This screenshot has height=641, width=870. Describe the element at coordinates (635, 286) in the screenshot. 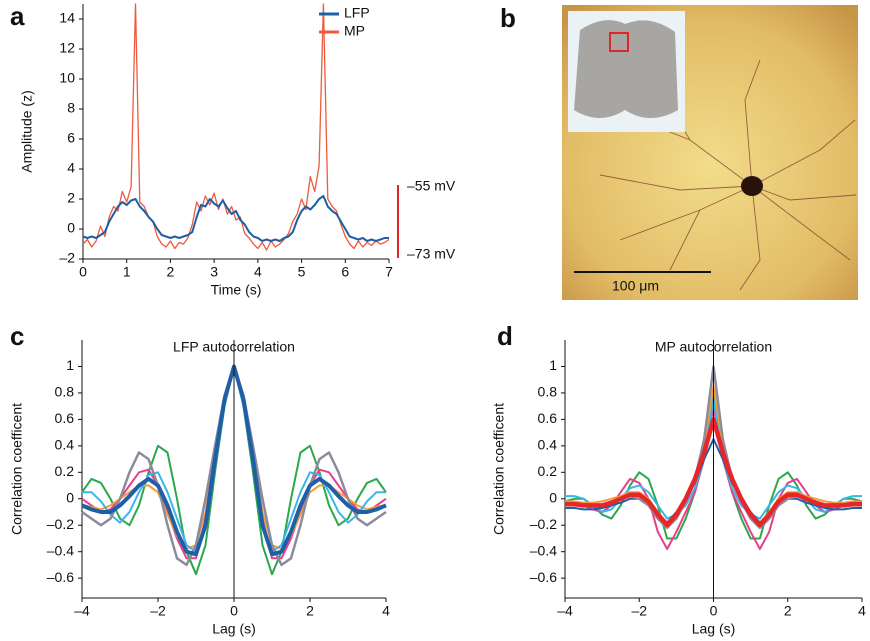

I see `scale-bar-label: 100 μm` at that location.